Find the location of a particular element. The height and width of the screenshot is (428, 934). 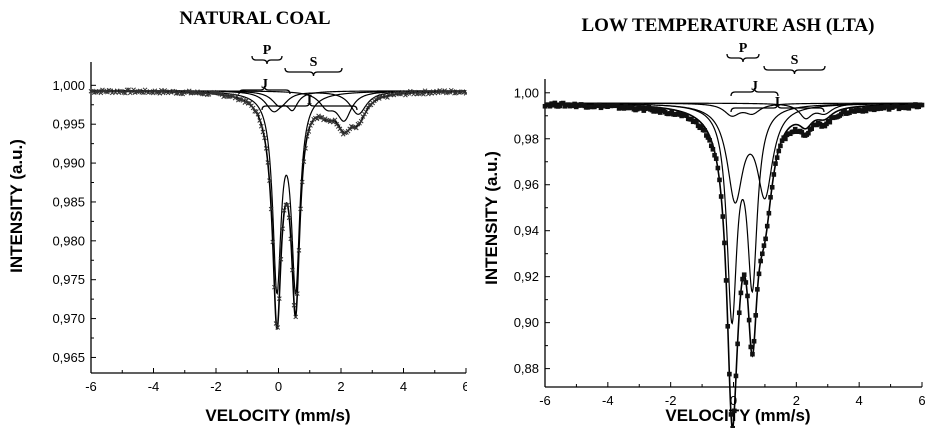

y-tick-label: 0,90 is located at coordinates (526, 322).